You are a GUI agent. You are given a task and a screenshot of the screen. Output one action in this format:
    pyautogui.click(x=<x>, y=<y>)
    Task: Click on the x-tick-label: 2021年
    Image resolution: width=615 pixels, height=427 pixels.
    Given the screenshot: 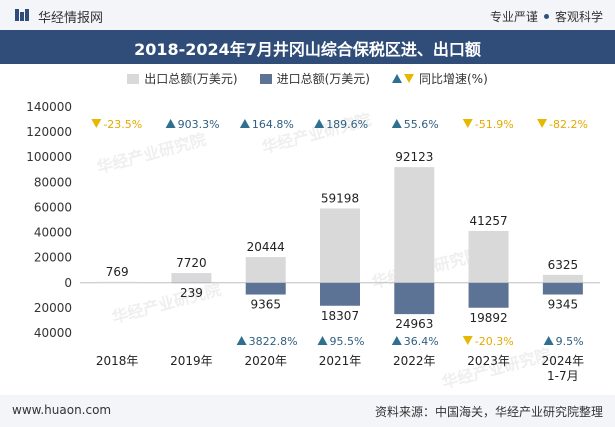 What is the action you would take?
    pyautogui.click(x=340, y=361)
    